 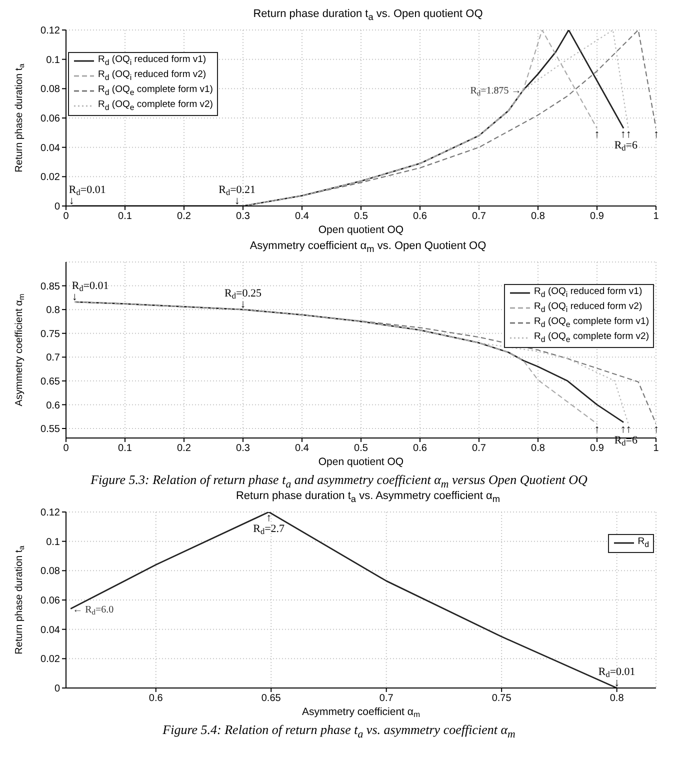 What do you see at coordinates (269, 524) in the screenshot?
I see `annotation: ↑ R$_{d}$=2.7` at bounding box center [269, 524].